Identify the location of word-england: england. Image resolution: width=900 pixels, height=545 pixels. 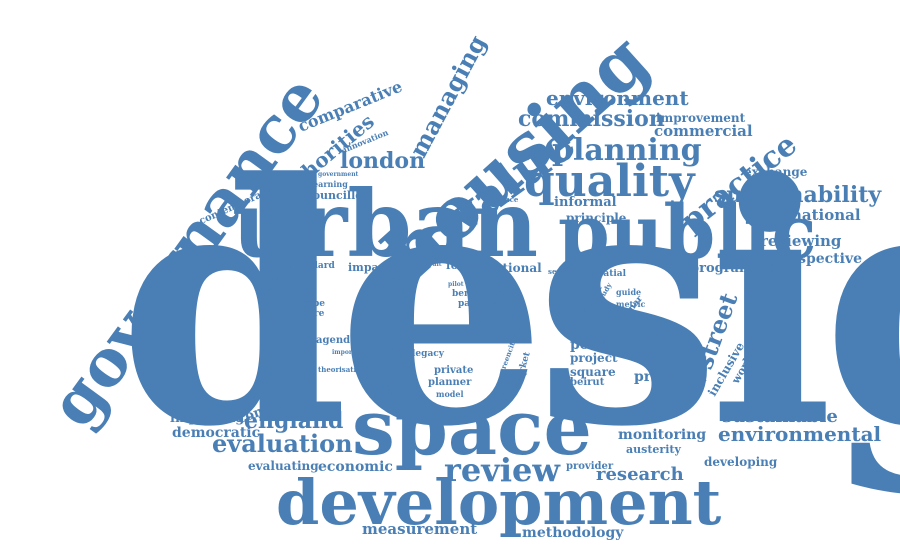
(294, 421).